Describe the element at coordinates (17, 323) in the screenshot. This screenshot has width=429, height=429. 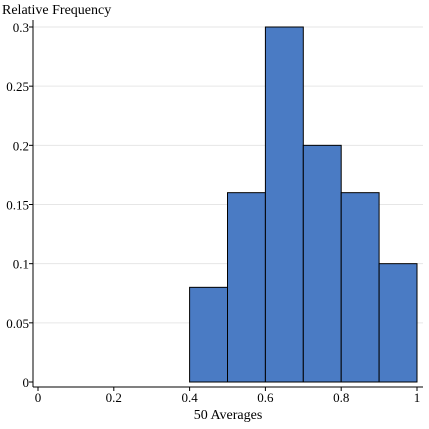
I see `y-tick-label: 0.05` at that location.